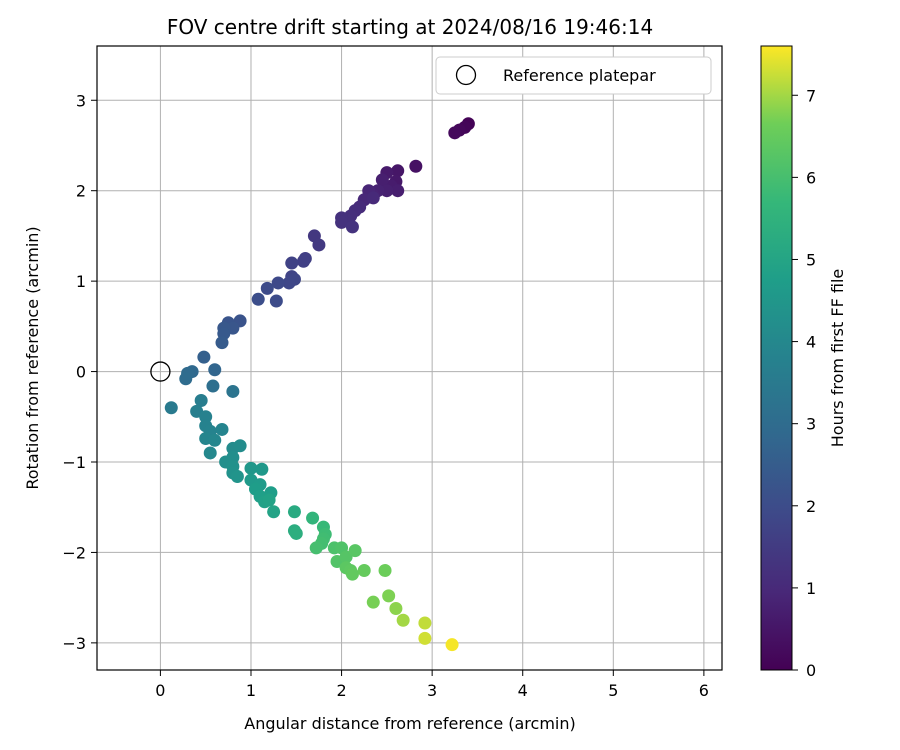 Image resolution: width=900 pixels, height=750 pixels. I want to click on colorbar-ticks: 0 1 2 3 4 5 6 7, so click(804, 383).